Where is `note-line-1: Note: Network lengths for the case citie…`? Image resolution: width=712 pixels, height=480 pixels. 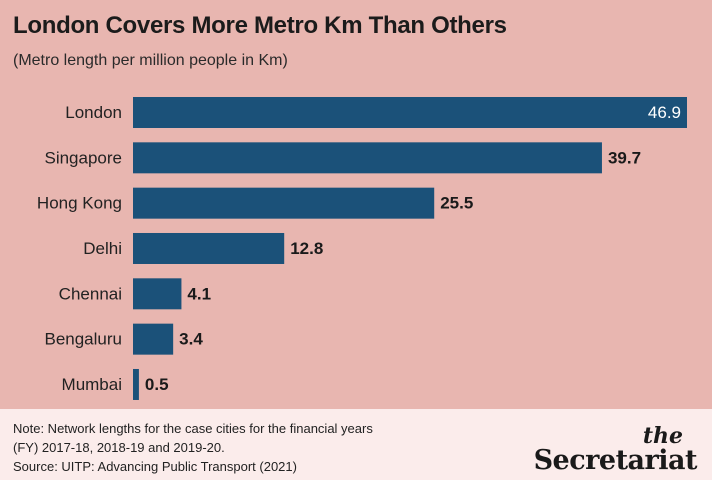
note-line-1: Note: Network lengths for the case citie… is located at coordinates (193, 428).